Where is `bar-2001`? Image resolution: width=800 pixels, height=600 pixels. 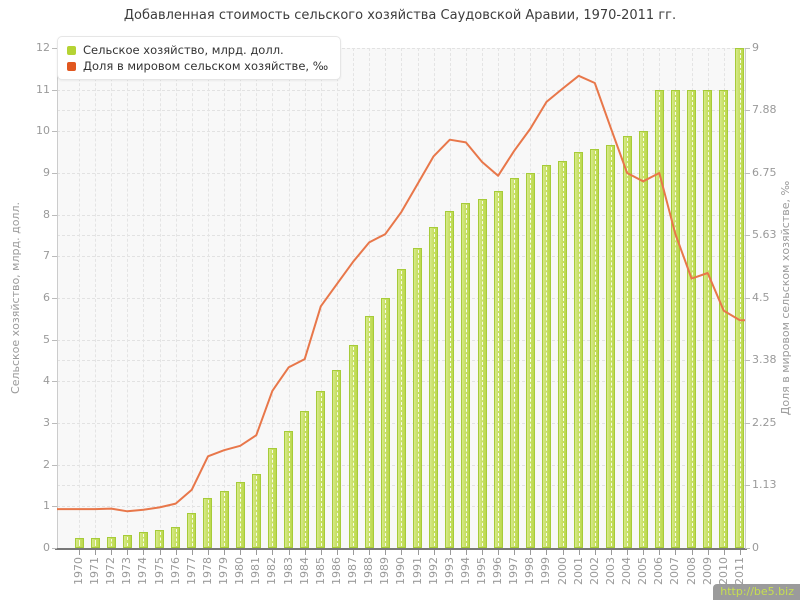
bar-2001 is located at coordinates (579, 350).